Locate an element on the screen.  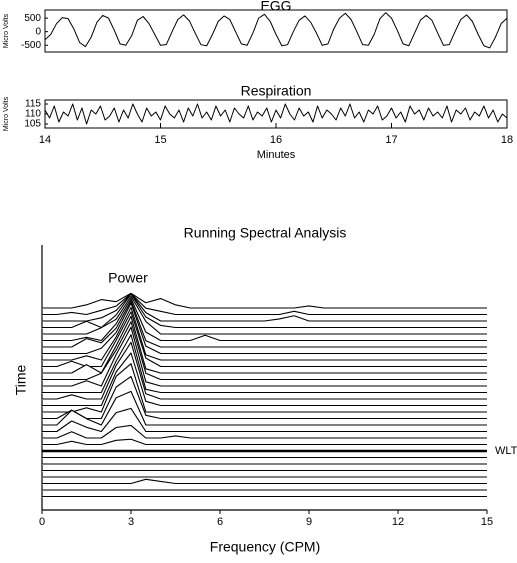
x-tick-label: 6 is located at coordinates (220, 522).